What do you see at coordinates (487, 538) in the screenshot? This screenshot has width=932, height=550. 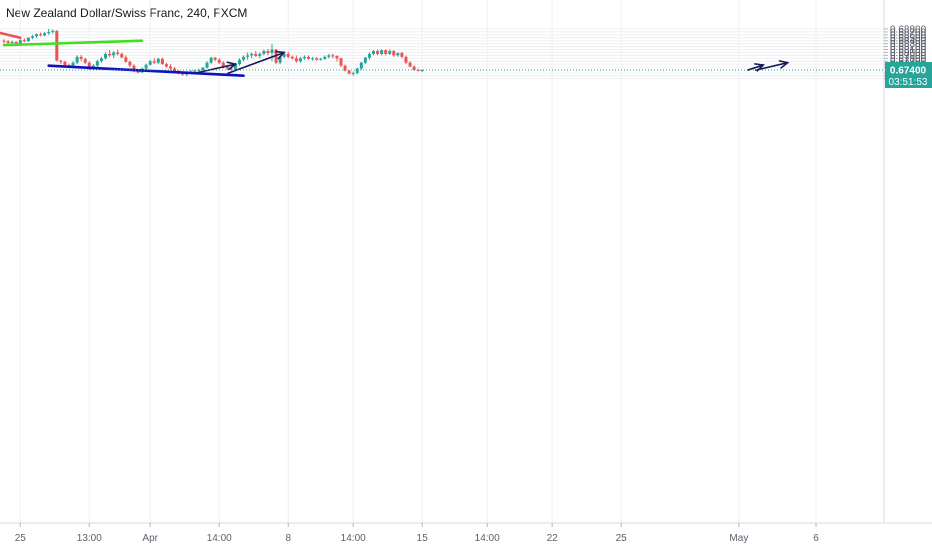 I see `time-tick-label: 14:00` at bounding box center [487, 538].